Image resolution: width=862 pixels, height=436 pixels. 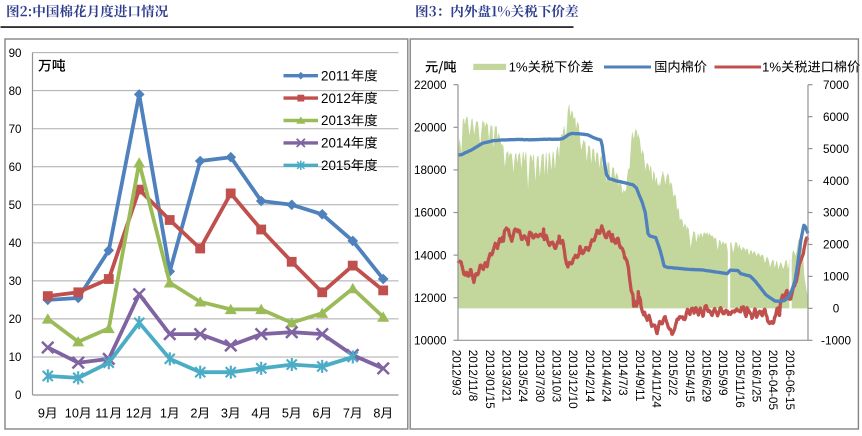 I want to click on svg-text: 70, so click(x=15, y=129).